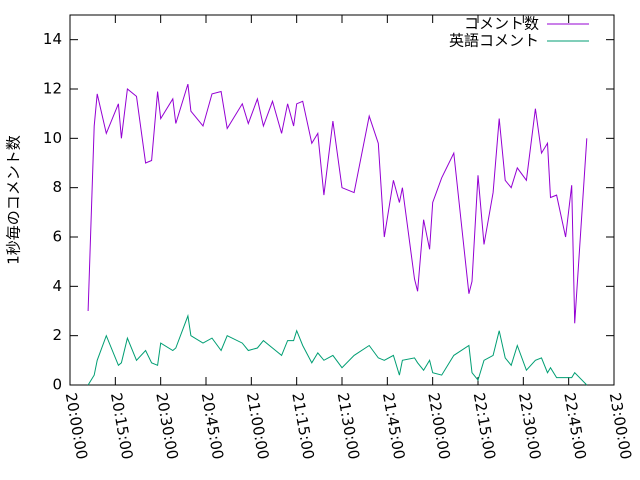 The image size is (640, 480). What do you see at coordinates (52, 89) in the screenshot?
I see `y-tick-label: 12` at bounding box center [52, 89].